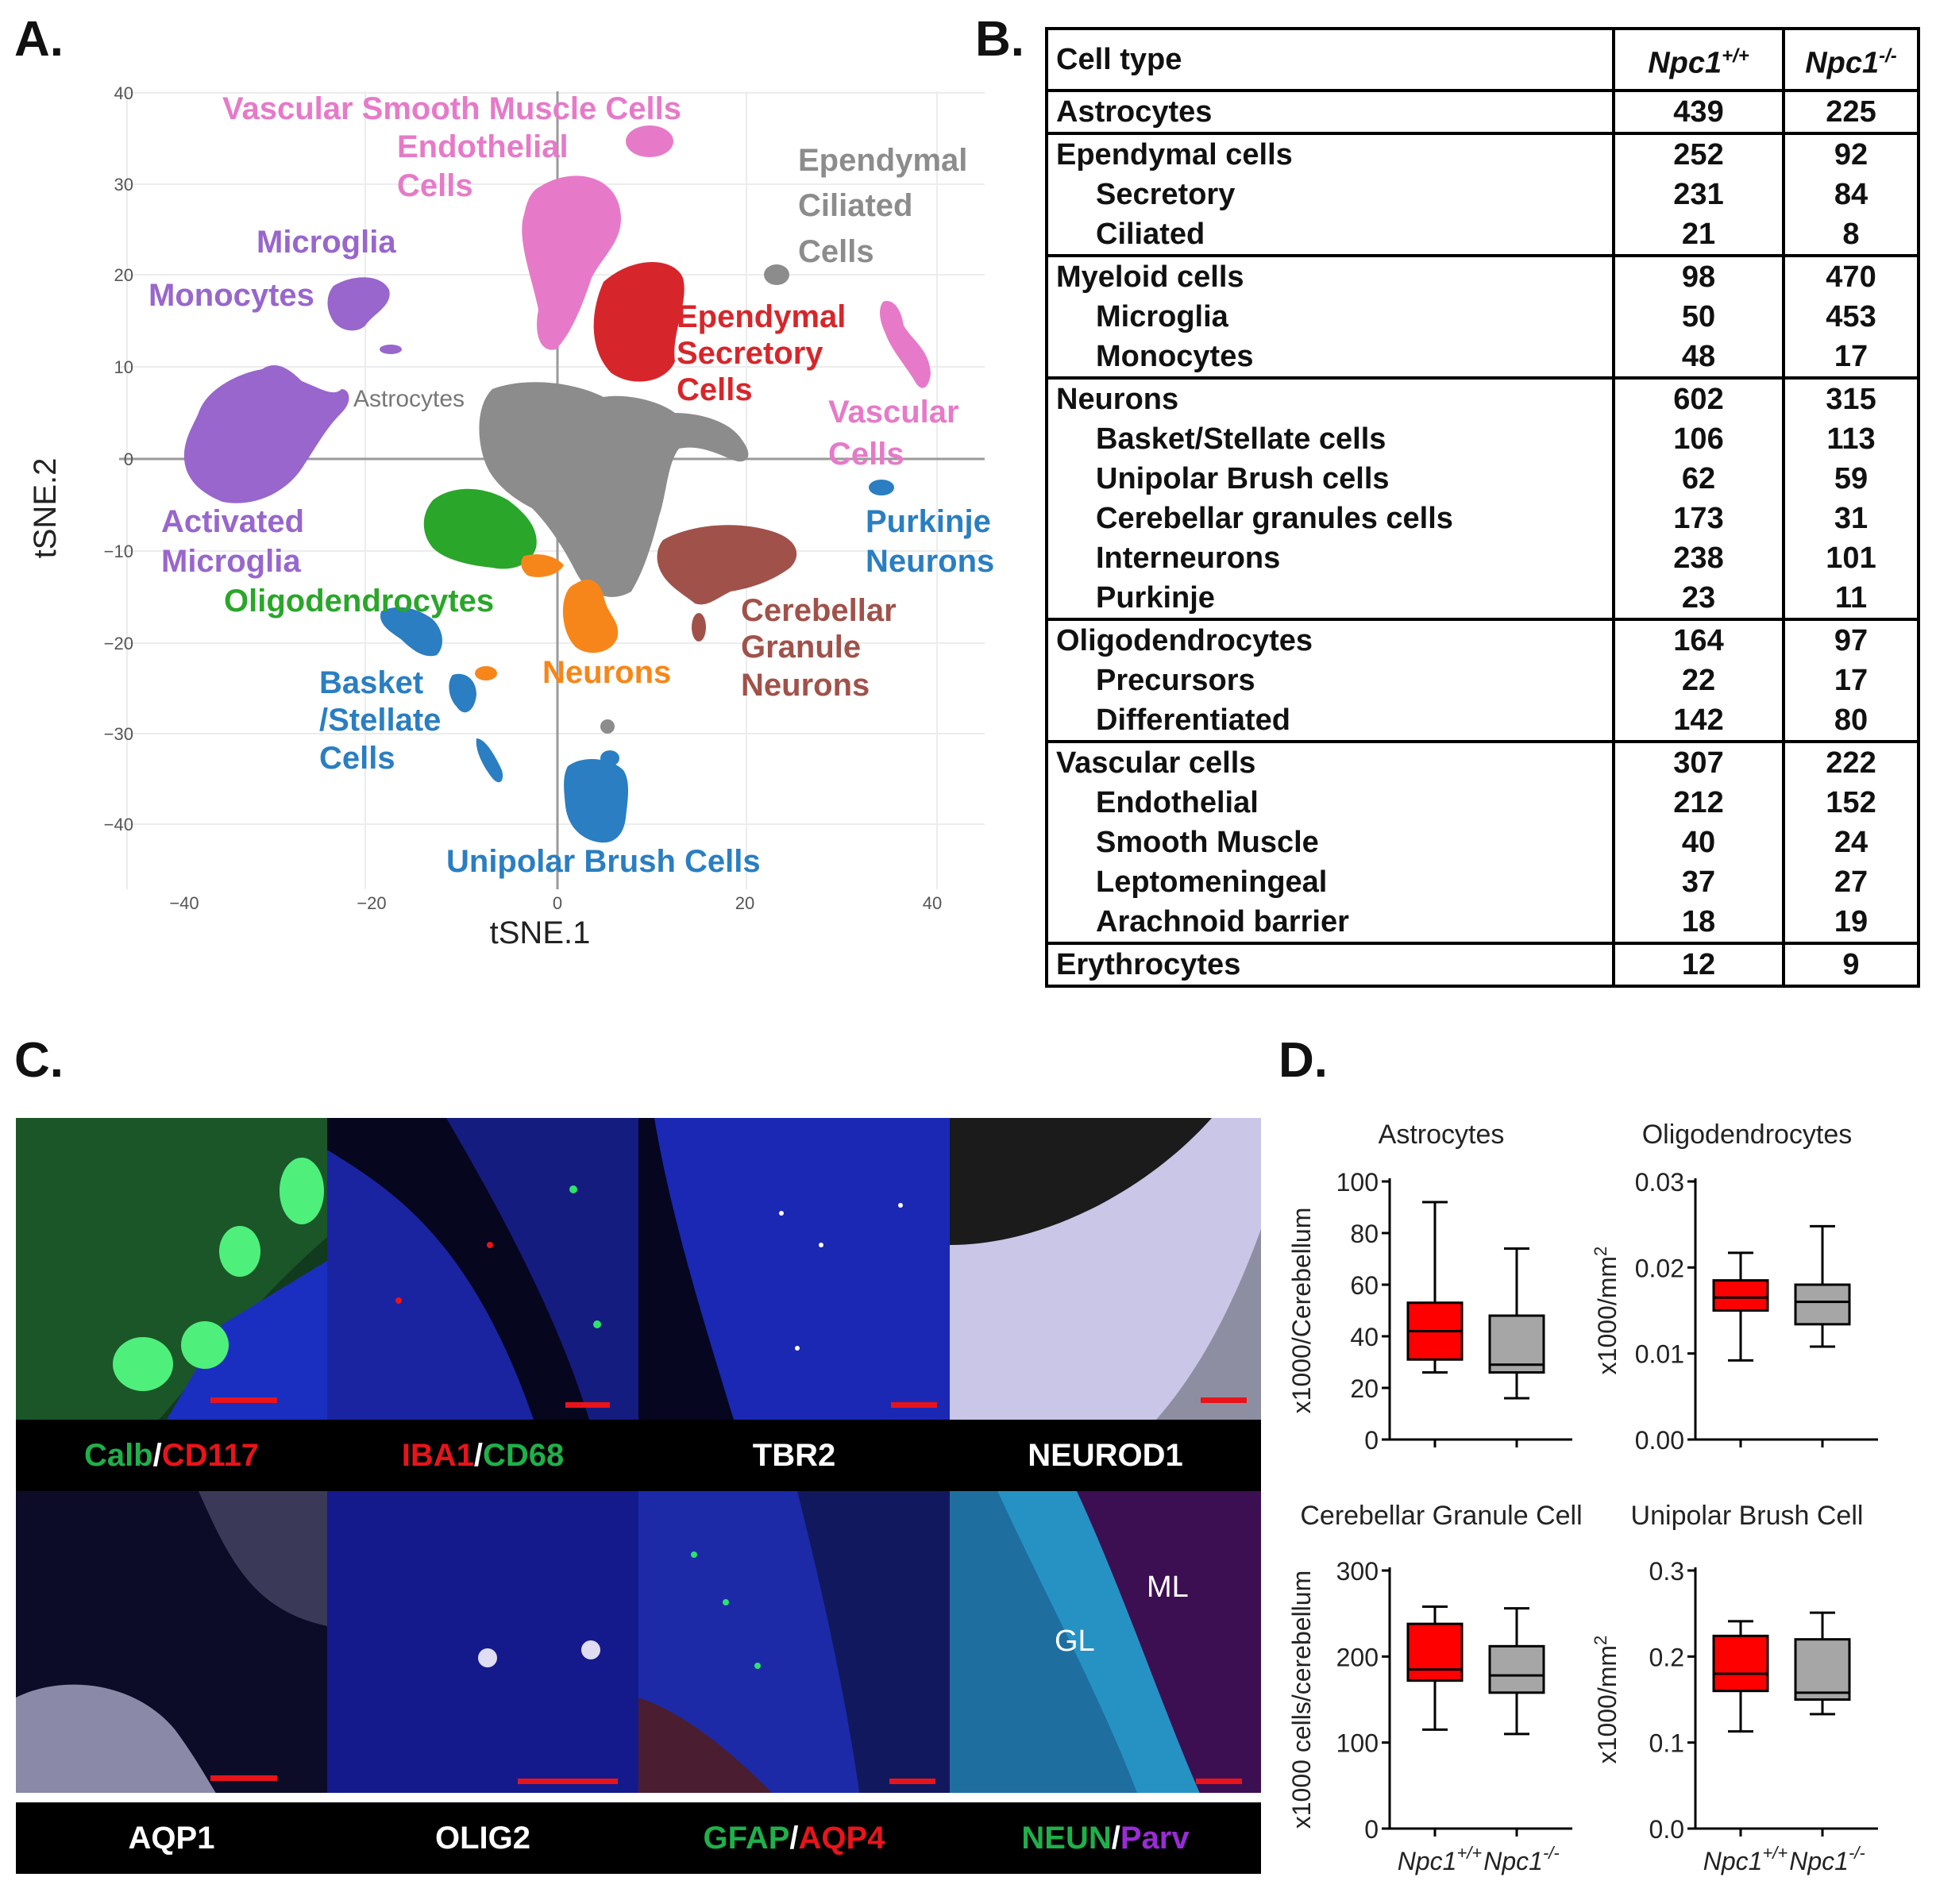 The image size is (1936, 1904). Describe the element at coordinates (391, 349) in the screenshot. I see `cluster-monocytes-small` at that location.